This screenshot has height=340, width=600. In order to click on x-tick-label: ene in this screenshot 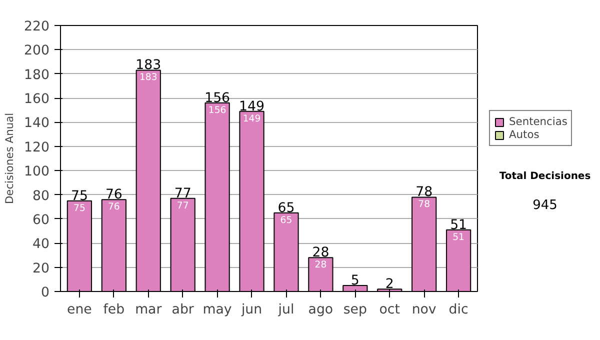, I will do `click(79, 310)`.